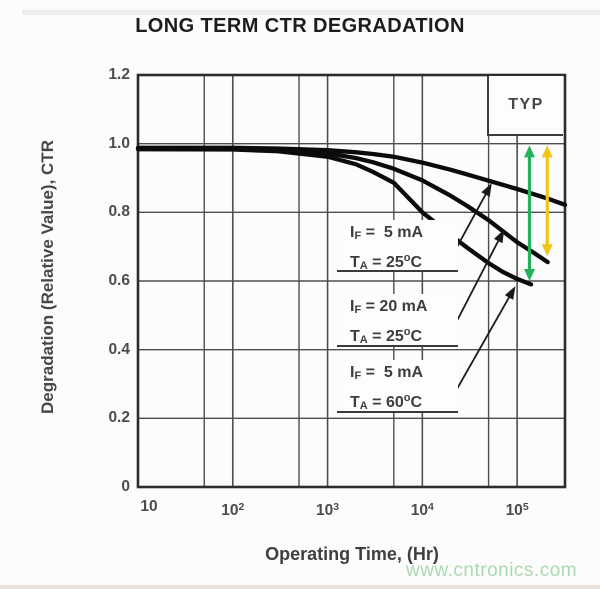  I want to click on yellow-ctr-range-arrow-up-icon, so click(547, 151).